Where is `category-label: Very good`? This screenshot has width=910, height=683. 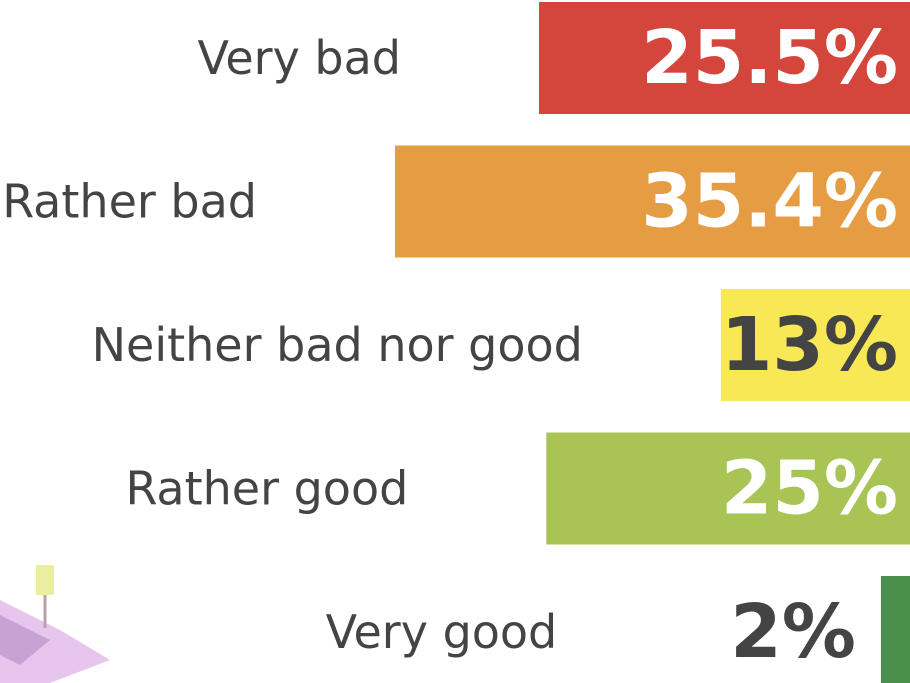 category-label: Very good is located at coordinates (442, 632).